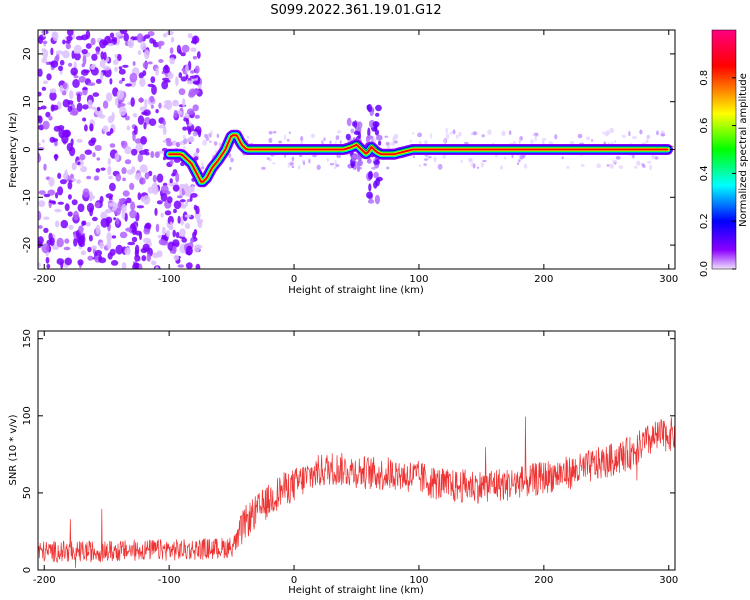 The height and width of the screenshot is (600, 750). Describe the element at coordinates (294, 580) in the screenshot. I see `x-tick-label: 0` at that location.